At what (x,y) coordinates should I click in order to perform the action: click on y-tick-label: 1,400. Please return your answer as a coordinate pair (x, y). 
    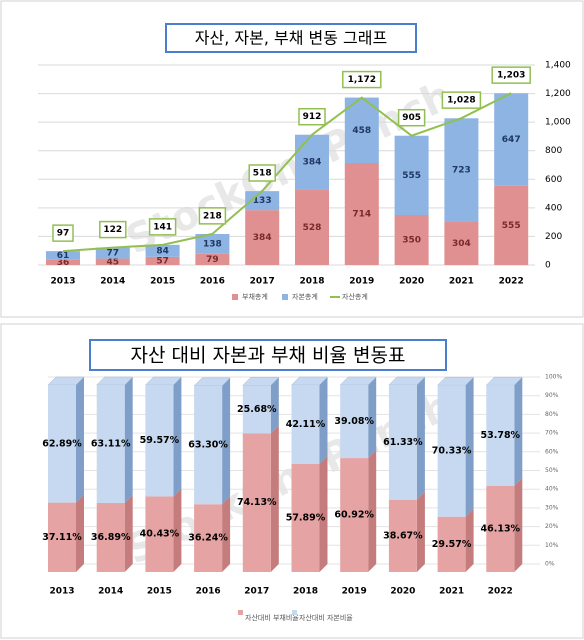
    Looking at the image, I should click on (558, 66).